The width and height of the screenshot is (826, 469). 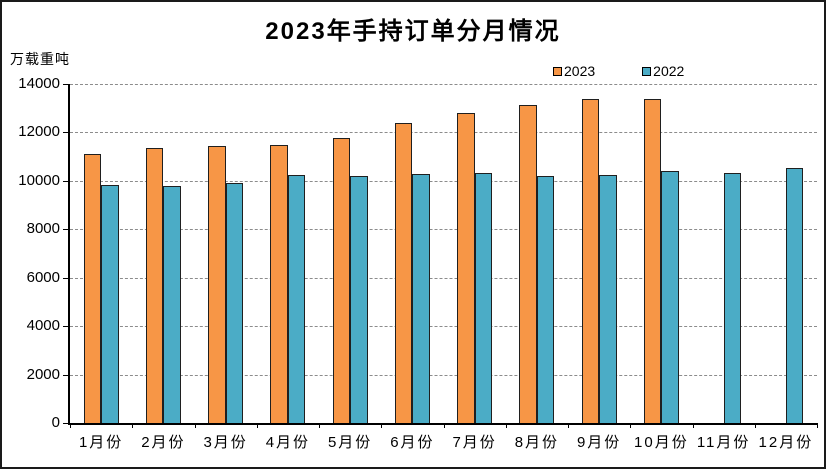 What do you see at coordinates (670, 296) in the screenshot?
I see `bar-2022-10月份` at bounding box center [670, 296].